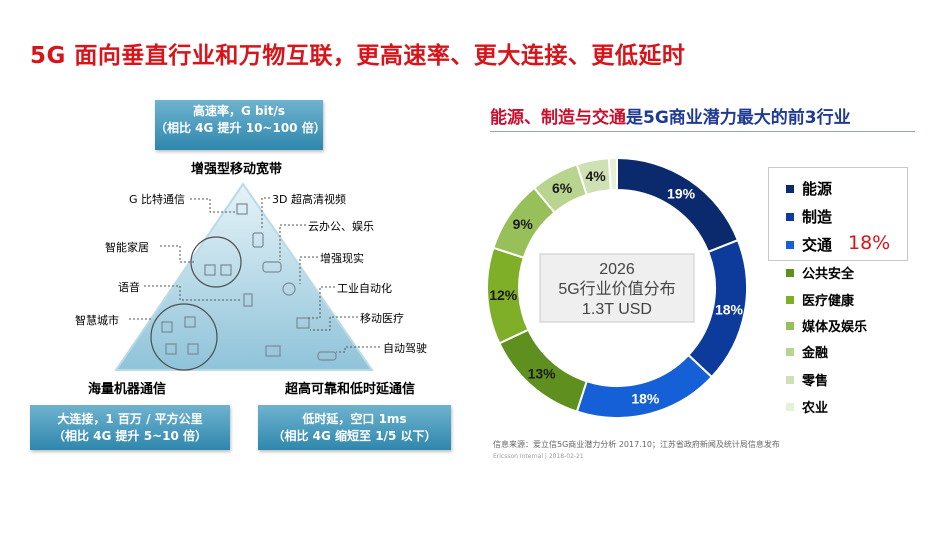 The height and width of the screenshot is (535, 950). I want to click on massive-connection-line1: 大连接，1 百万 / 平方公里, so click(130, 419).